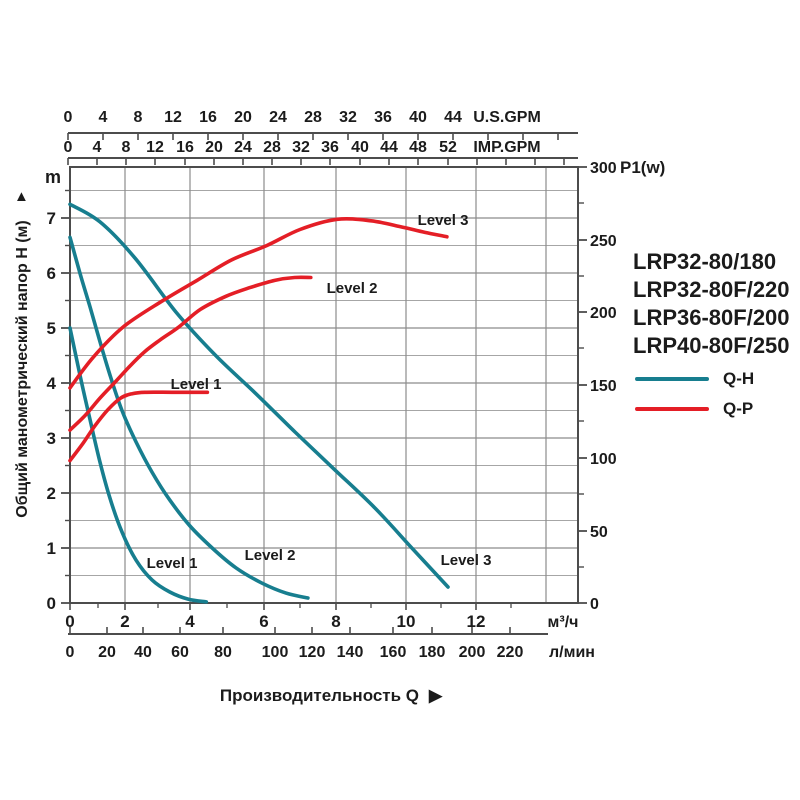  Describe the element at coordinates (51, 493) in the screenshot. I see `left-axis-tick-label: 2` at that location.